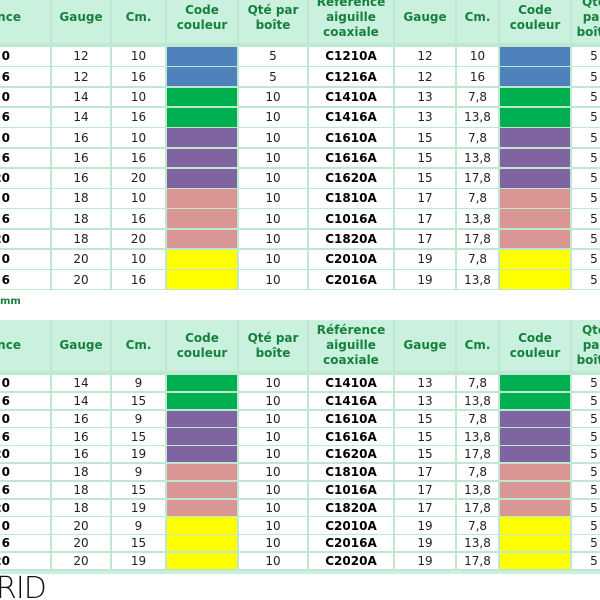 This screenshot has height=600, width=600. What do you see at coordinates (351, 490) in the screenshot?
I see `coaxial-reference-cell: C1016A` at bounding box center [351, 490].